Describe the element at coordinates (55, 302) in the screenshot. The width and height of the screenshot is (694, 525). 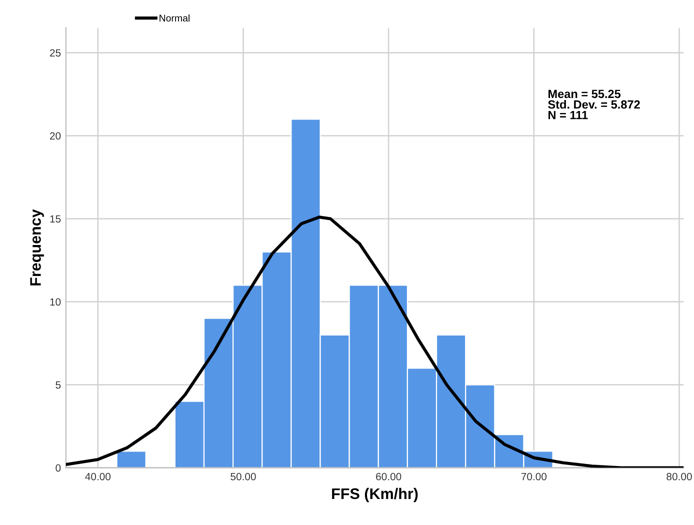
I see `y-tick-label: 10` at that location.